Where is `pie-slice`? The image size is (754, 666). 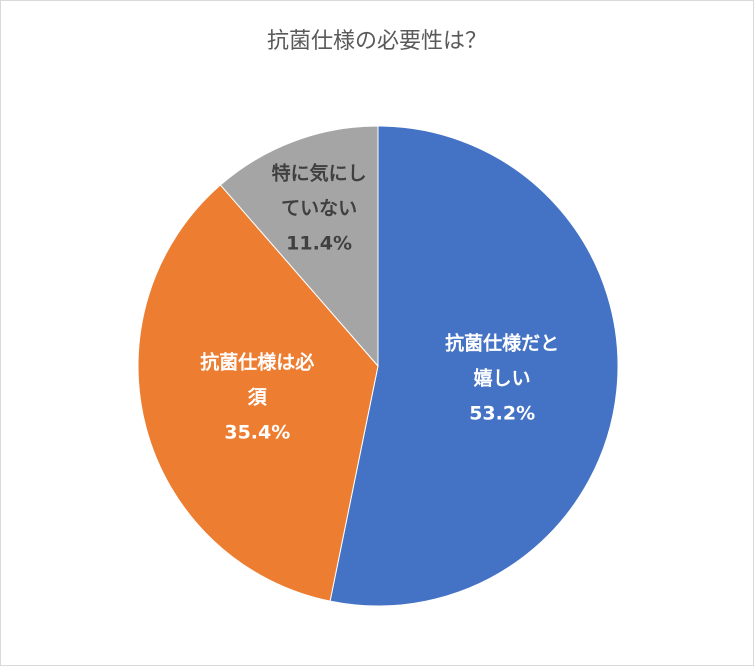
pie-slice is located at coordinates (299, 246).